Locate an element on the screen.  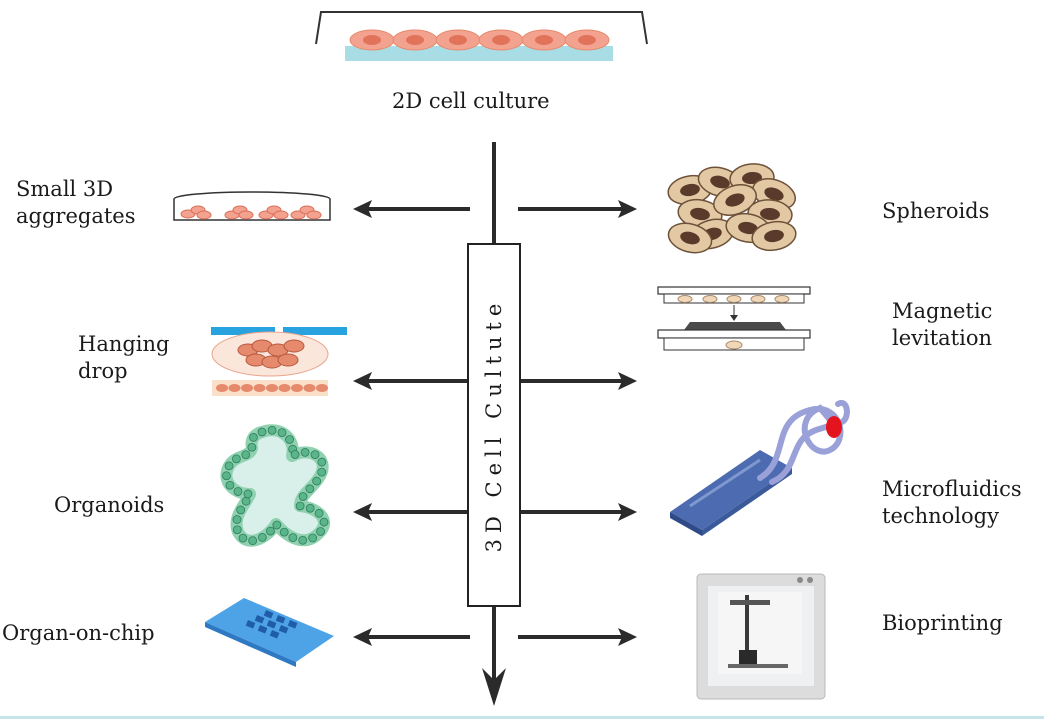
bottom-divider is located at coordinates (522, 717).